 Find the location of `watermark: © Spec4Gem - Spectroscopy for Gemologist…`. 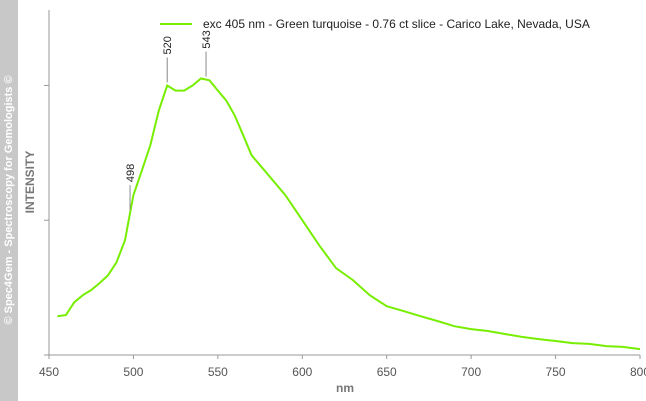

watermark: © Spec4Gem - Spectroscopy for Gemologist… is located at coordinates (9, 199).